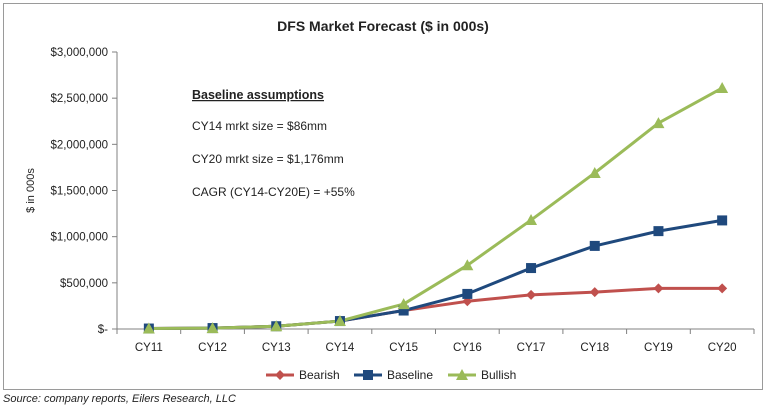  Describe the element at coordinates (31, 190) in the screenshot. I see `y-axis-label: $ in 000s` at that location.